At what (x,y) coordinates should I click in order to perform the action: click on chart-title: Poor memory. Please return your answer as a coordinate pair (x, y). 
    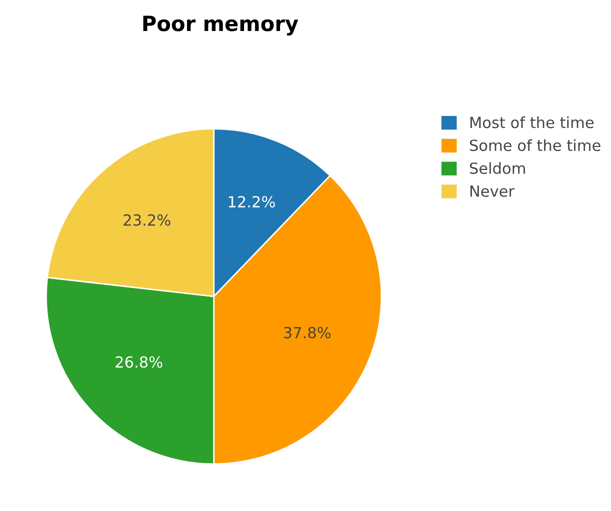
    Looking at the image, I should click on (220, 26).